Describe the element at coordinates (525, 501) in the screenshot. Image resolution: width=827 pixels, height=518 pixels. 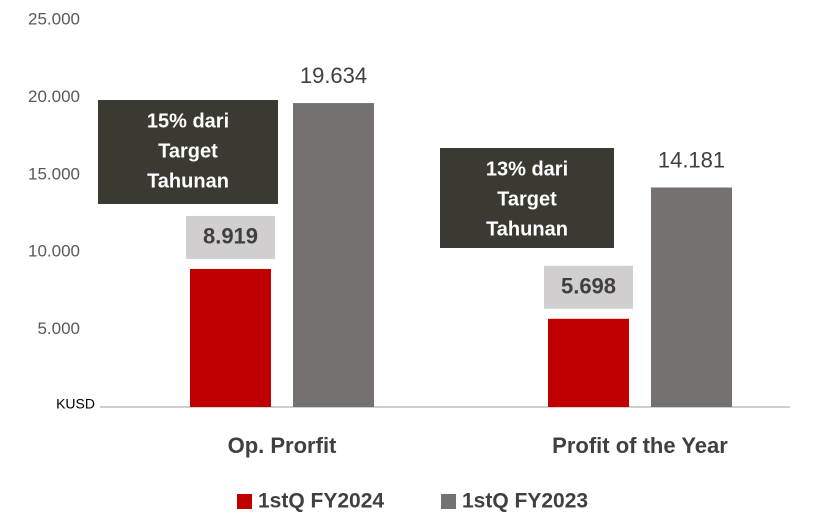
I see `legend-label: 1stQ FY2023` at that location.